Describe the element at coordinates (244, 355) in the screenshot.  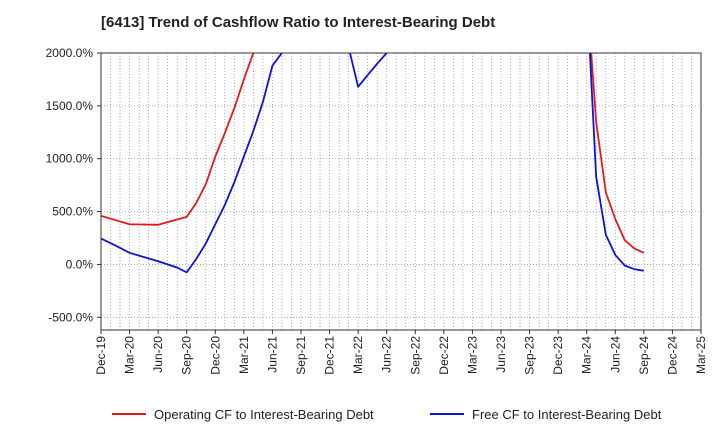
I see `x-tick-label: Mar-21` at that location.